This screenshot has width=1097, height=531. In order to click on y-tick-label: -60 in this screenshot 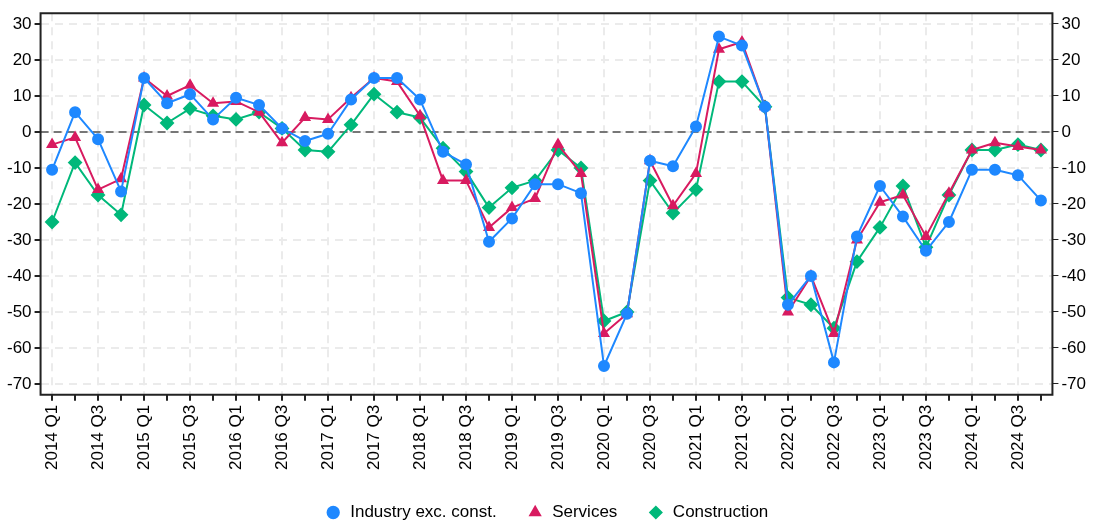, I will do `click(1074, 347)`.